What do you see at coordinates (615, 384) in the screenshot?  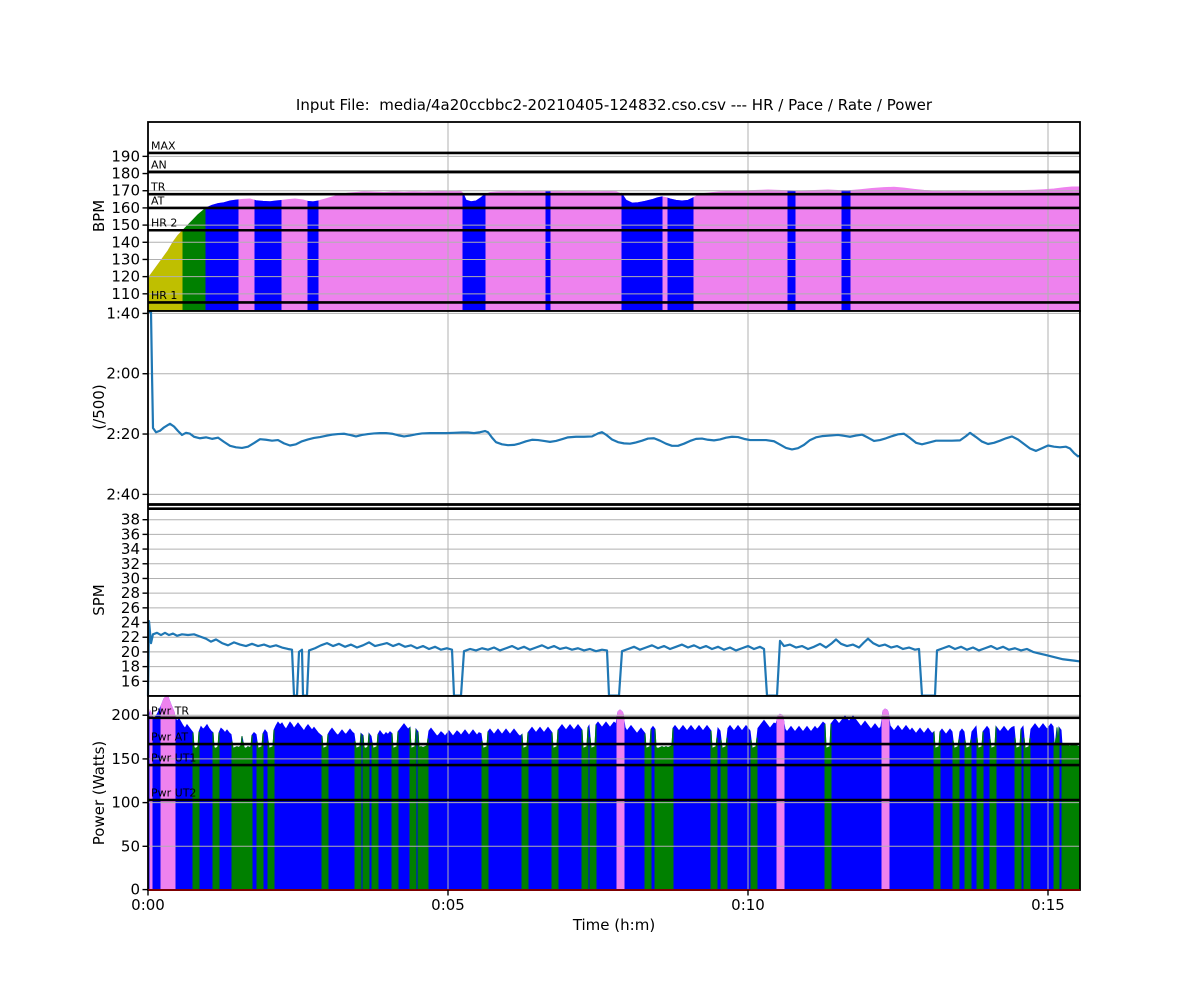 I see `pace-series-line` at bounding box center [615, 384].